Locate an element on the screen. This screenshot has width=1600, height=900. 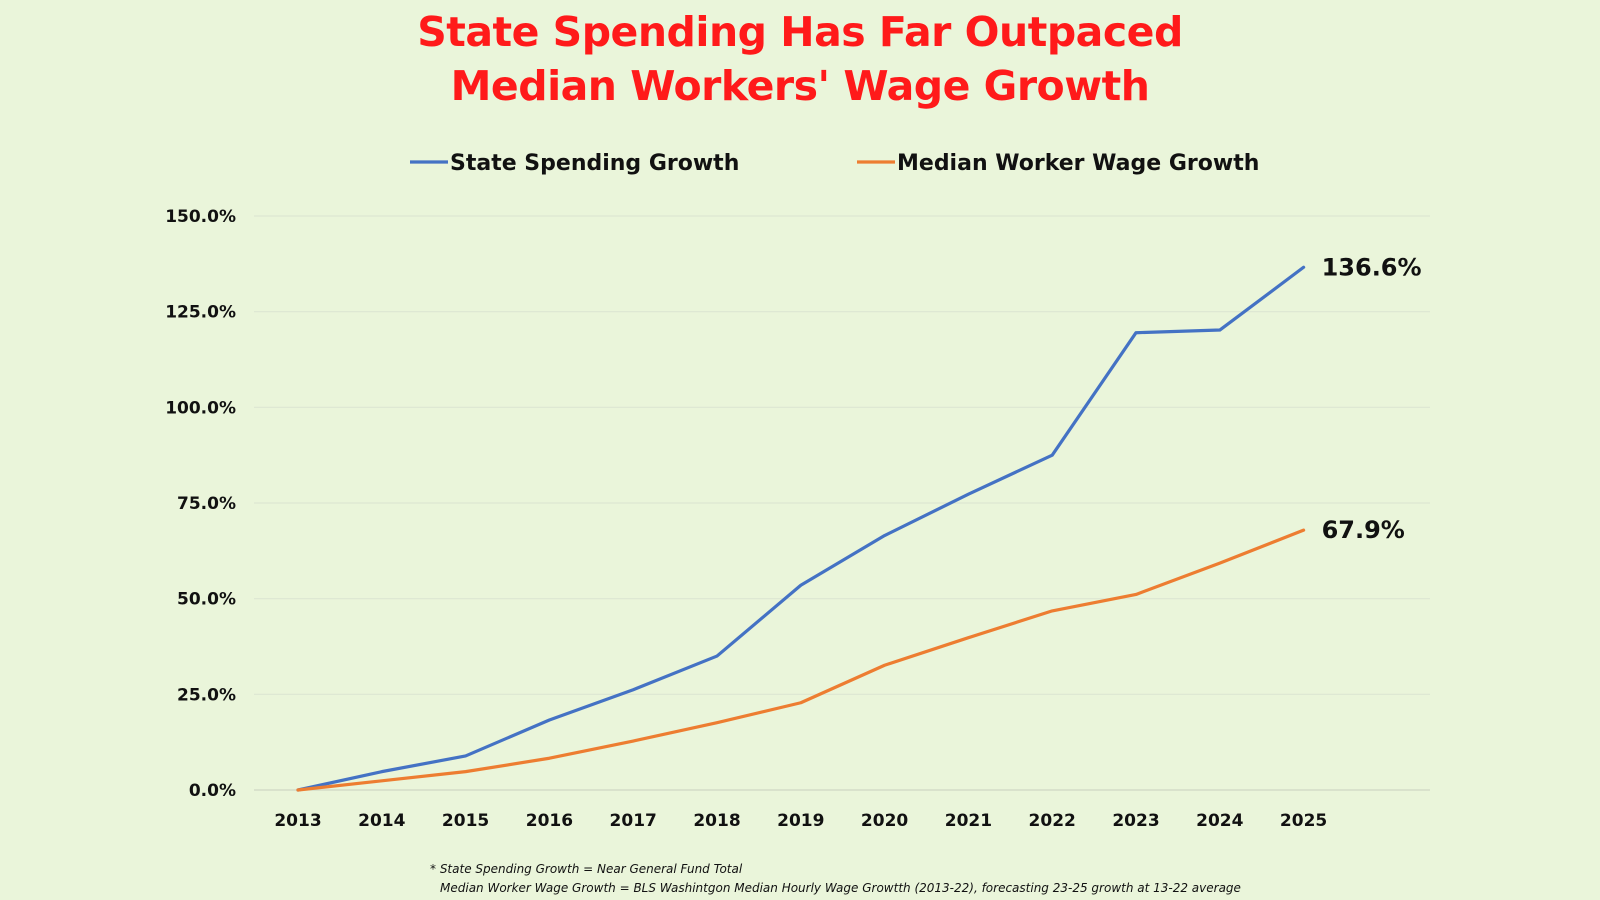
x-tick-label: 2014 is located at coordinates (381, 821).